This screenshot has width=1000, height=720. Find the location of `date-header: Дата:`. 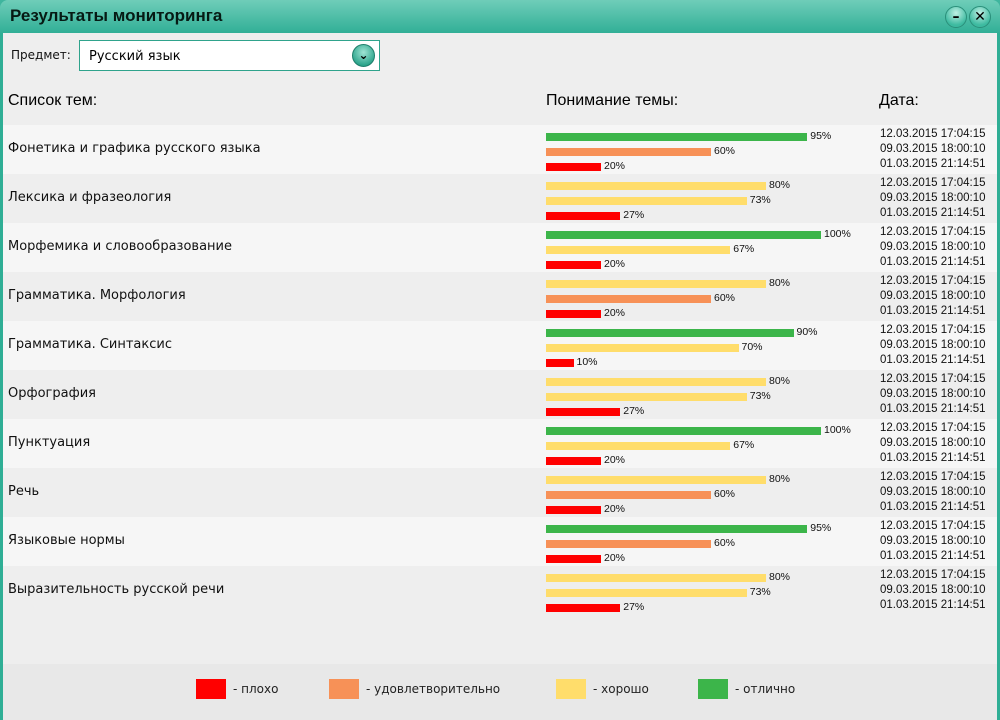

date-header: Дата: is located at coordinates (899, 100).